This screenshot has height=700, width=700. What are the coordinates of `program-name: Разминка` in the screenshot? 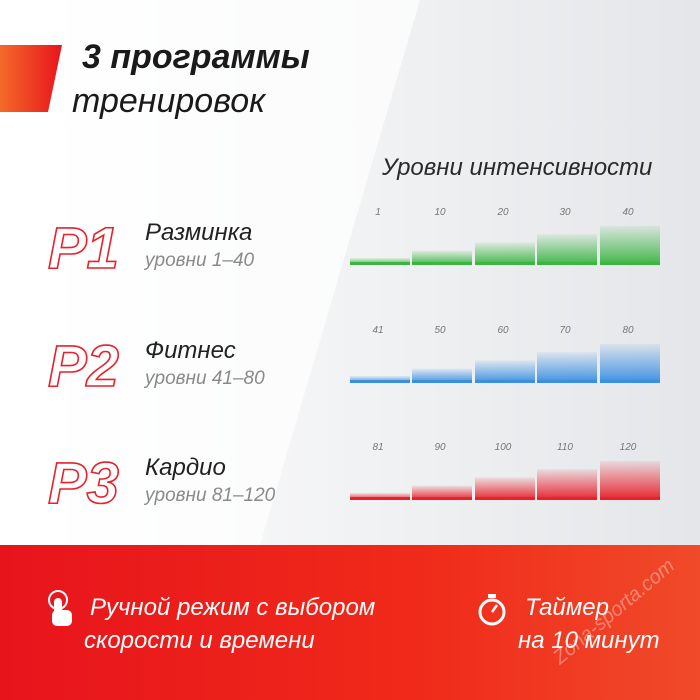 It's located at (198, 232).